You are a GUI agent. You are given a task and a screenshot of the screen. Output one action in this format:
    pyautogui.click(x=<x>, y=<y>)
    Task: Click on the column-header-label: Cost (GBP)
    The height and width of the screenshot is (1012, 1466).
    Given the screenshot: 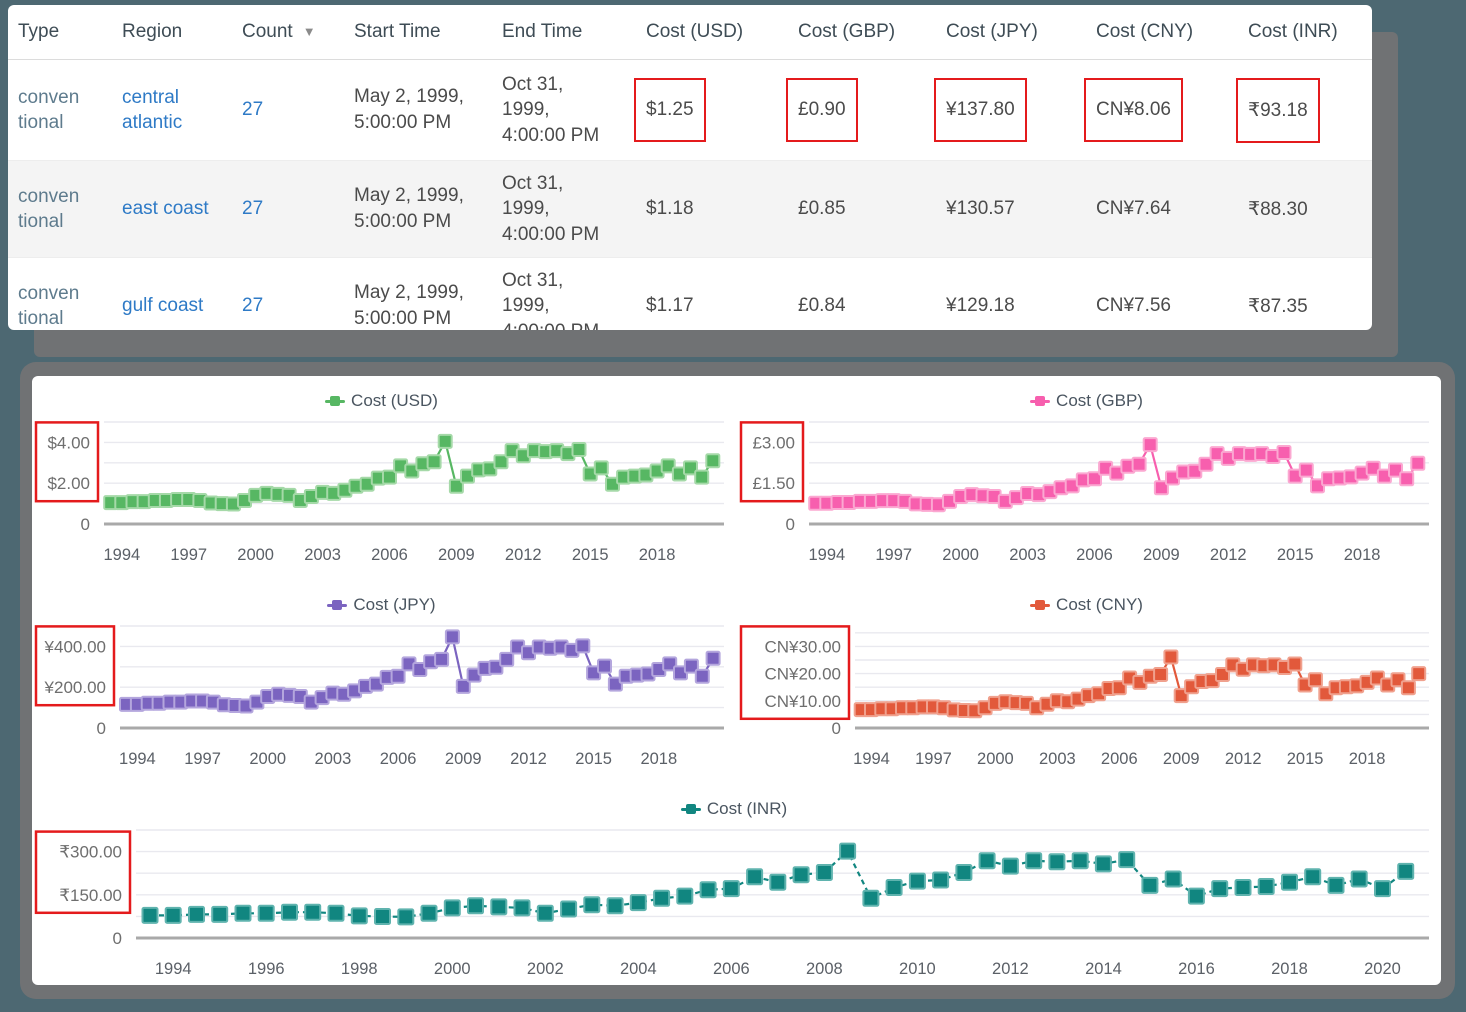 What is the action you would take?
    pyautogui.click(x=847, y=31)
    